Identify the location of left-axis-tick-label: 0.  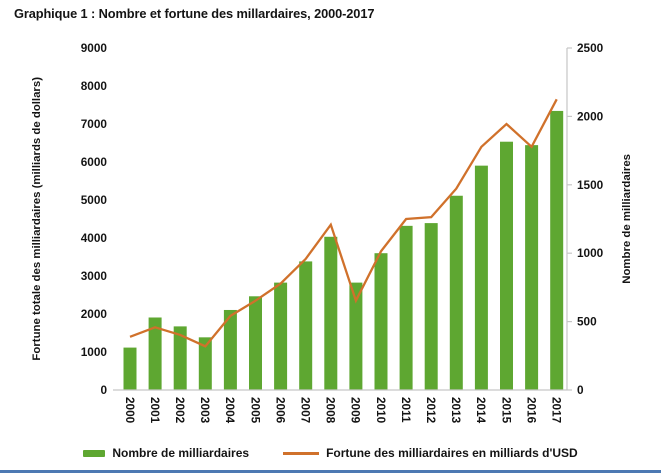
(103, 390).